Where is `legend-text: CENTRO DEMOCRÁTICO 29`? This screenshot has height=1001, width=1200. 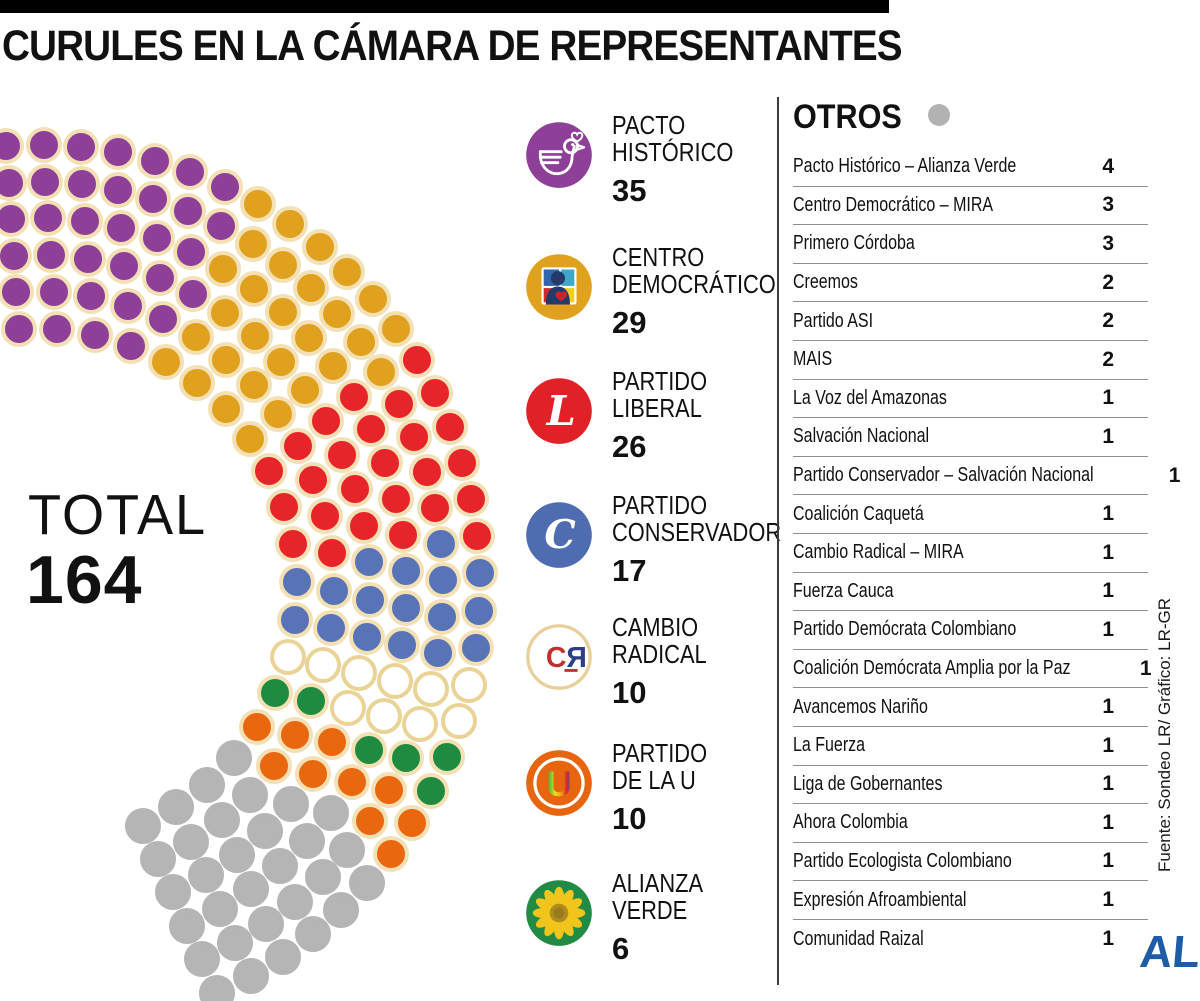
legend-text: CENTRO DEMOCRÁTICO 29 is located at coordinates (709, 292).